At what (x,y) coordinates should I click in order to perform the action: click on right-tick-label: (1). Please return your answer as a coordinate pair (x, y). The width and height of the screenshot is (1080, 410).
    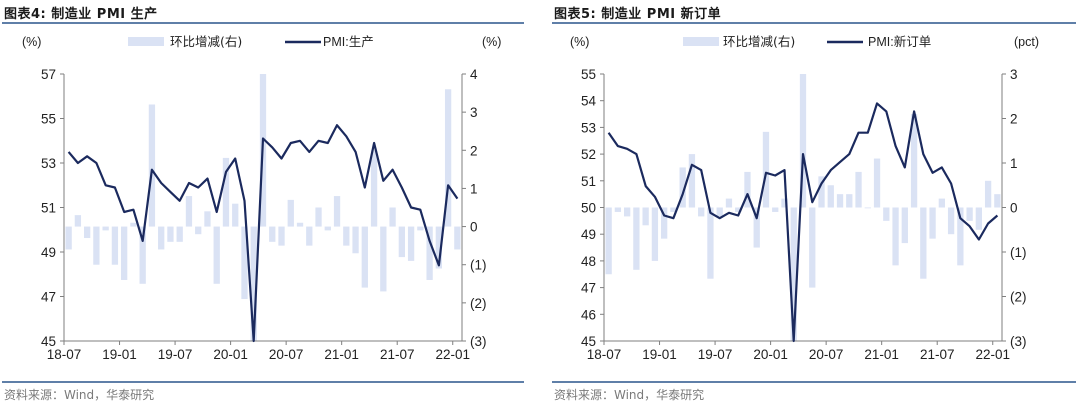
    Looking at the image, I should click on (1018, 252).